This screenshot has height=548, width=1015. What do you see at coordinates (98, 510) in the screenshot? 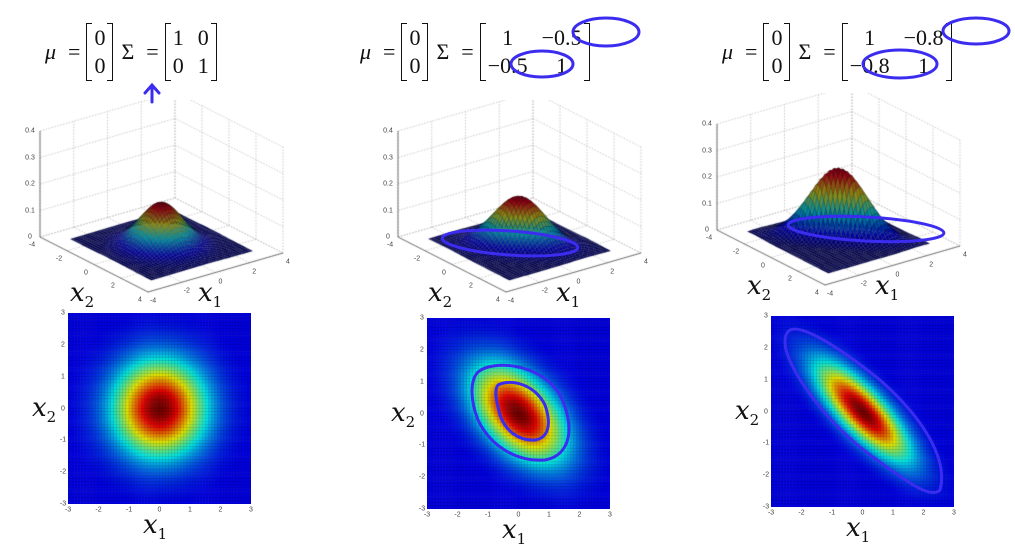
I see `x-tick-label: -2` at bounding box center [98, 510].